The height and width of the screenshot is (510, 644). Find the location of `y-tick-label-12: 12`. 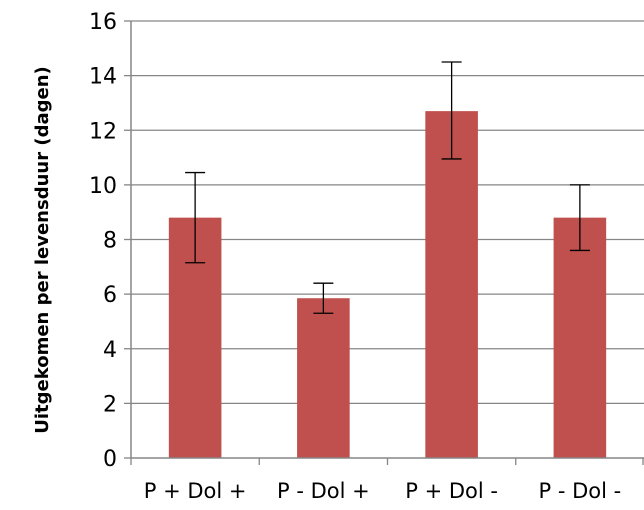

y-tick-label-12: 12 is located at coordinates (103, 131).